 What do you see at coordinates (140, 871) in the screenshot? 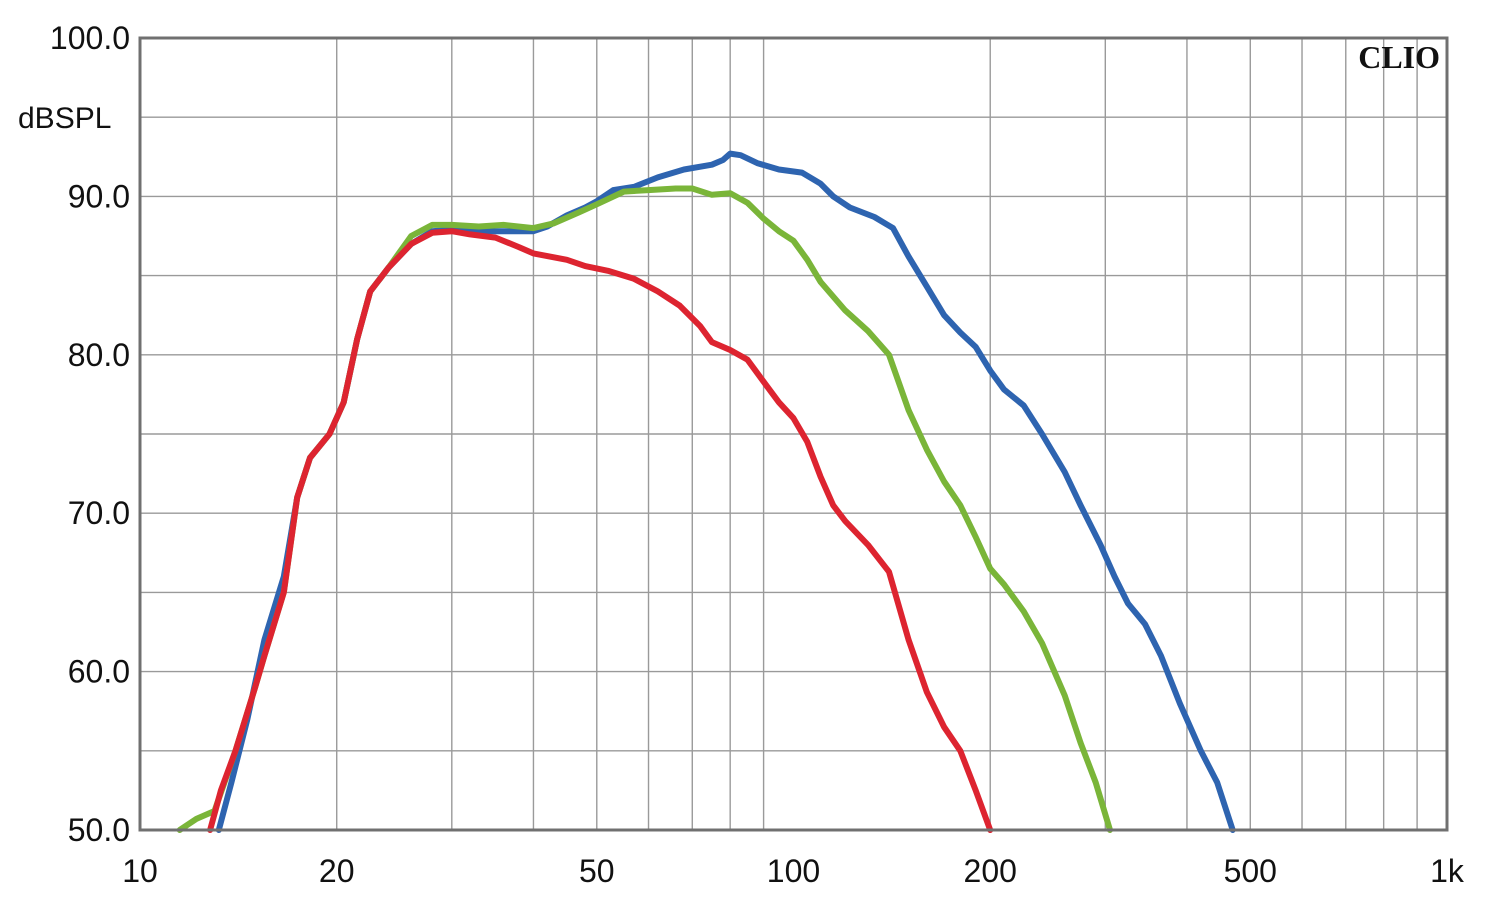
I see `x-tick-label: 10` at bounding box center [140, 871].